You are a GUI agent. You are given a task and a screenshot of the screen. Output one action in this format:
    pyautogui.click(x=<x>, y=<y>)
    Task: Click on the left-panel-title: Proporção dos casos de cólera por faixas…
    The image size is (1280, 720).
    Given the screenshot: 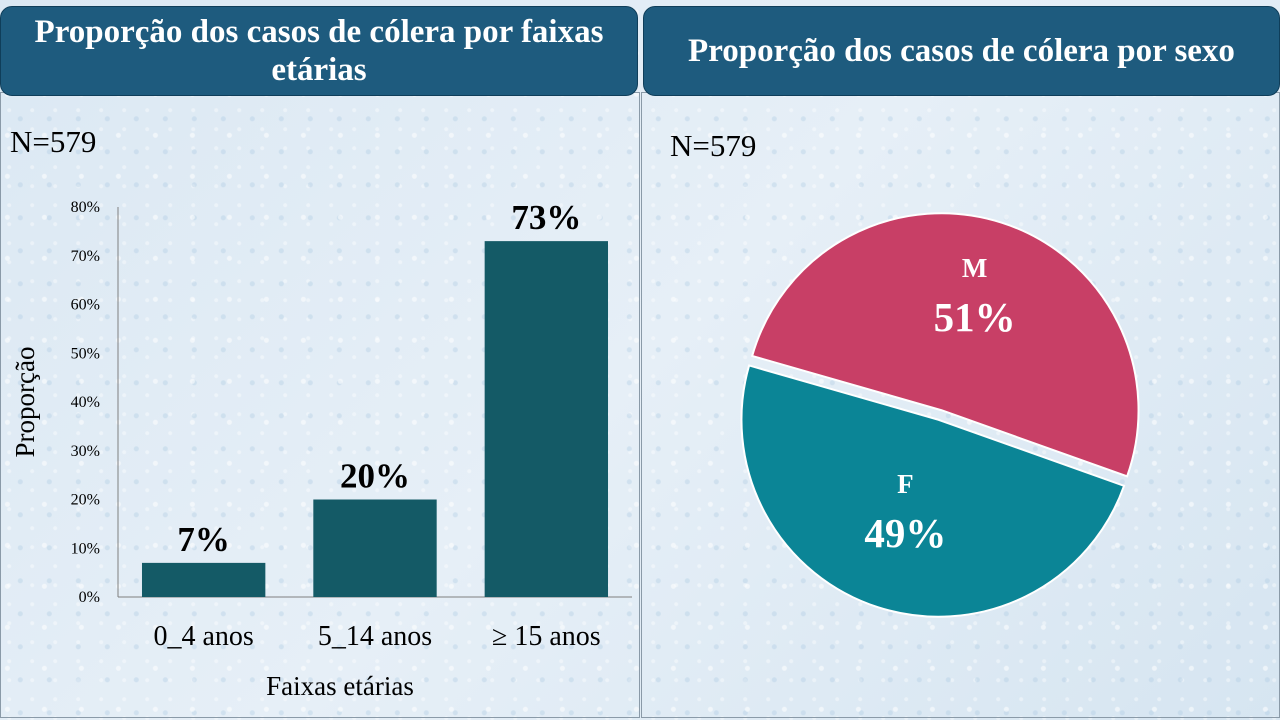 What is the action you would take?
    pyautogui.click(x=319, y=51)
    